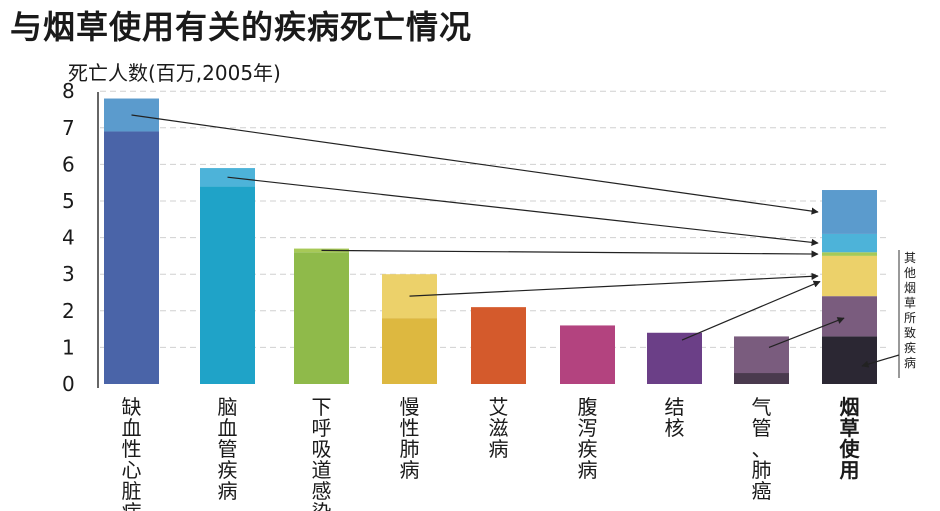 The width and height of the screenshot is (940, 511). What do you see at coordinates (68, 91) in the screenshot?
I see `y-tick-label: 8` at bounding box center [68, 91].